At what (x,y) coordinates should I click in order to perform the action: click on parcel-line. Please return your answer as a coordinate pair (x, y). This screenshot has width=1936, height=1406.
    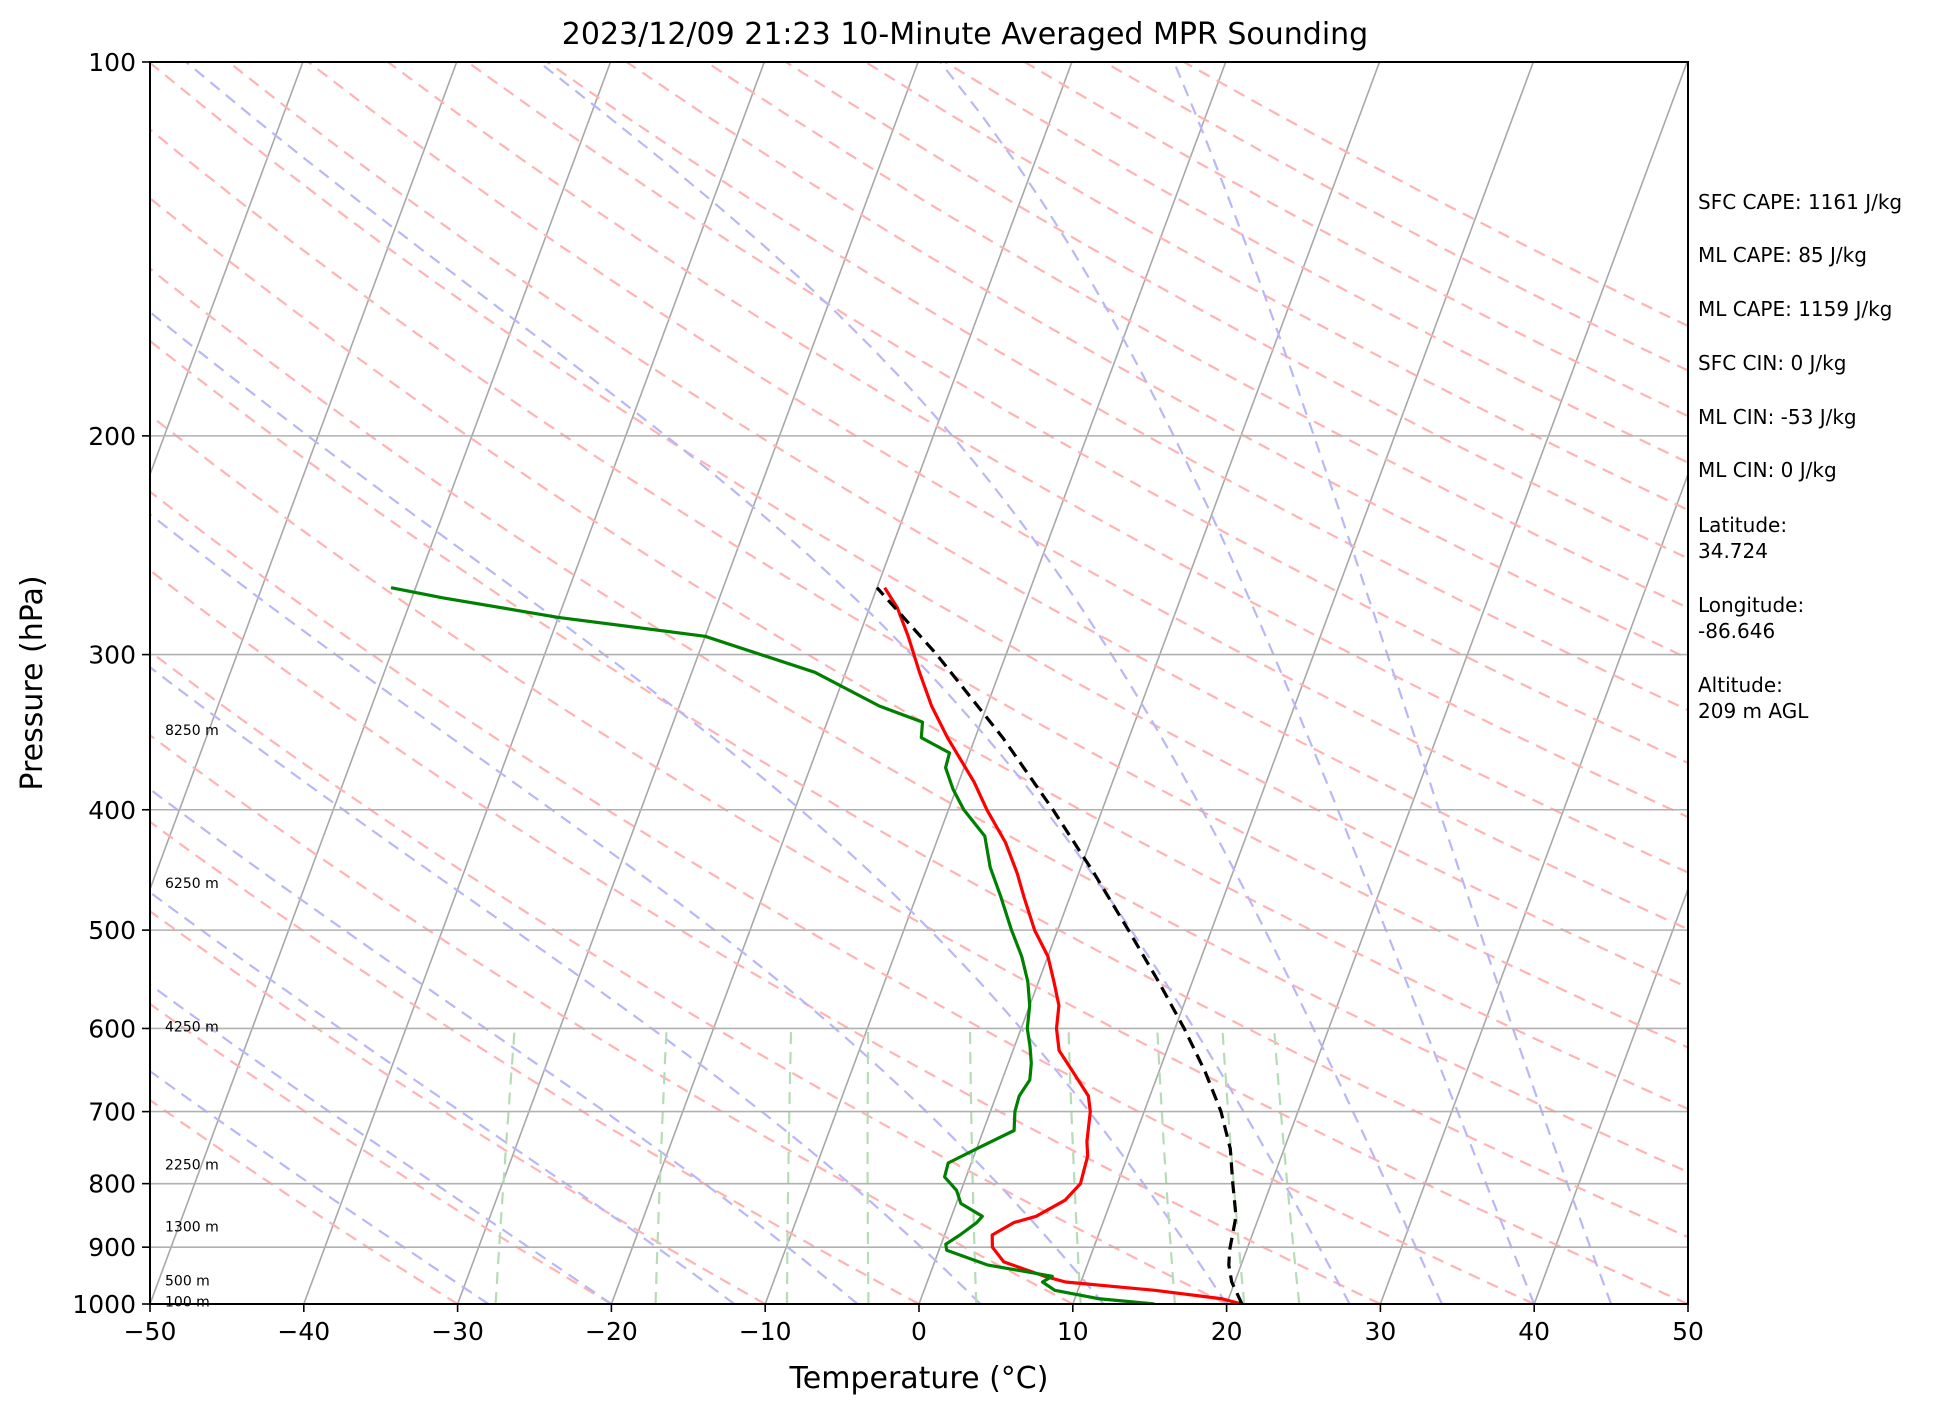
    Looking at the image, I should click on (1059, 945).